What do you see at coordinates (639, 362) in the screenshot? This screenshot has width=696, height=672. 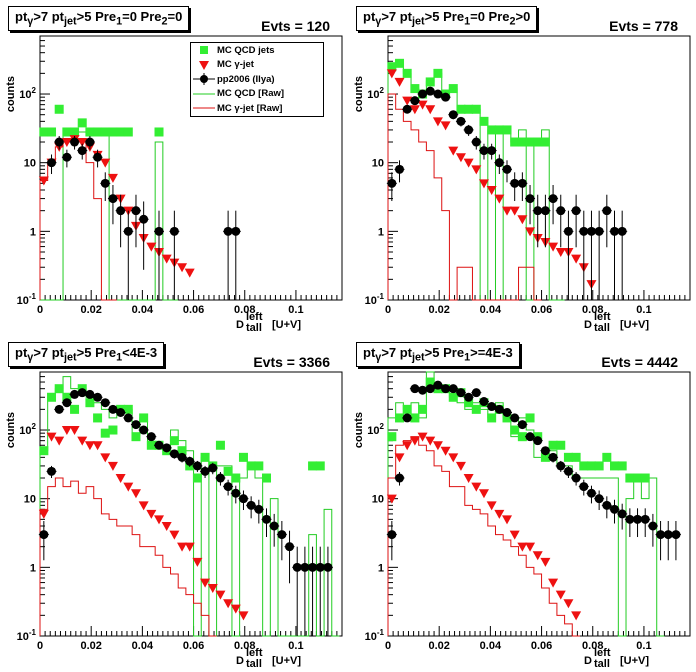 I see `event-count-3: Evts = 4442` at bounding box center [639, 362].